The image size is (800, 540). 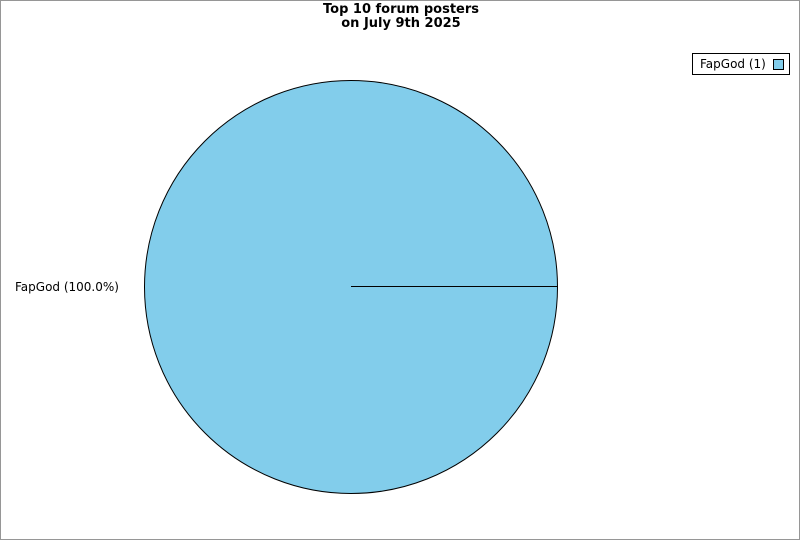 I want to click on chart-legend: FapGod (1), so click(x=741, y=64).